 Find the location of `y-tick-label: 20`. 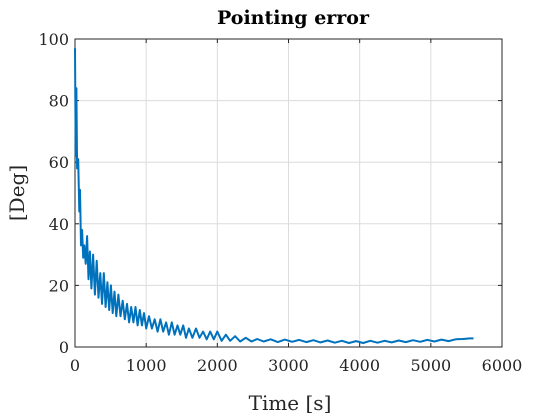

y-tick-label: 20 is located at coordinates (59, 285).